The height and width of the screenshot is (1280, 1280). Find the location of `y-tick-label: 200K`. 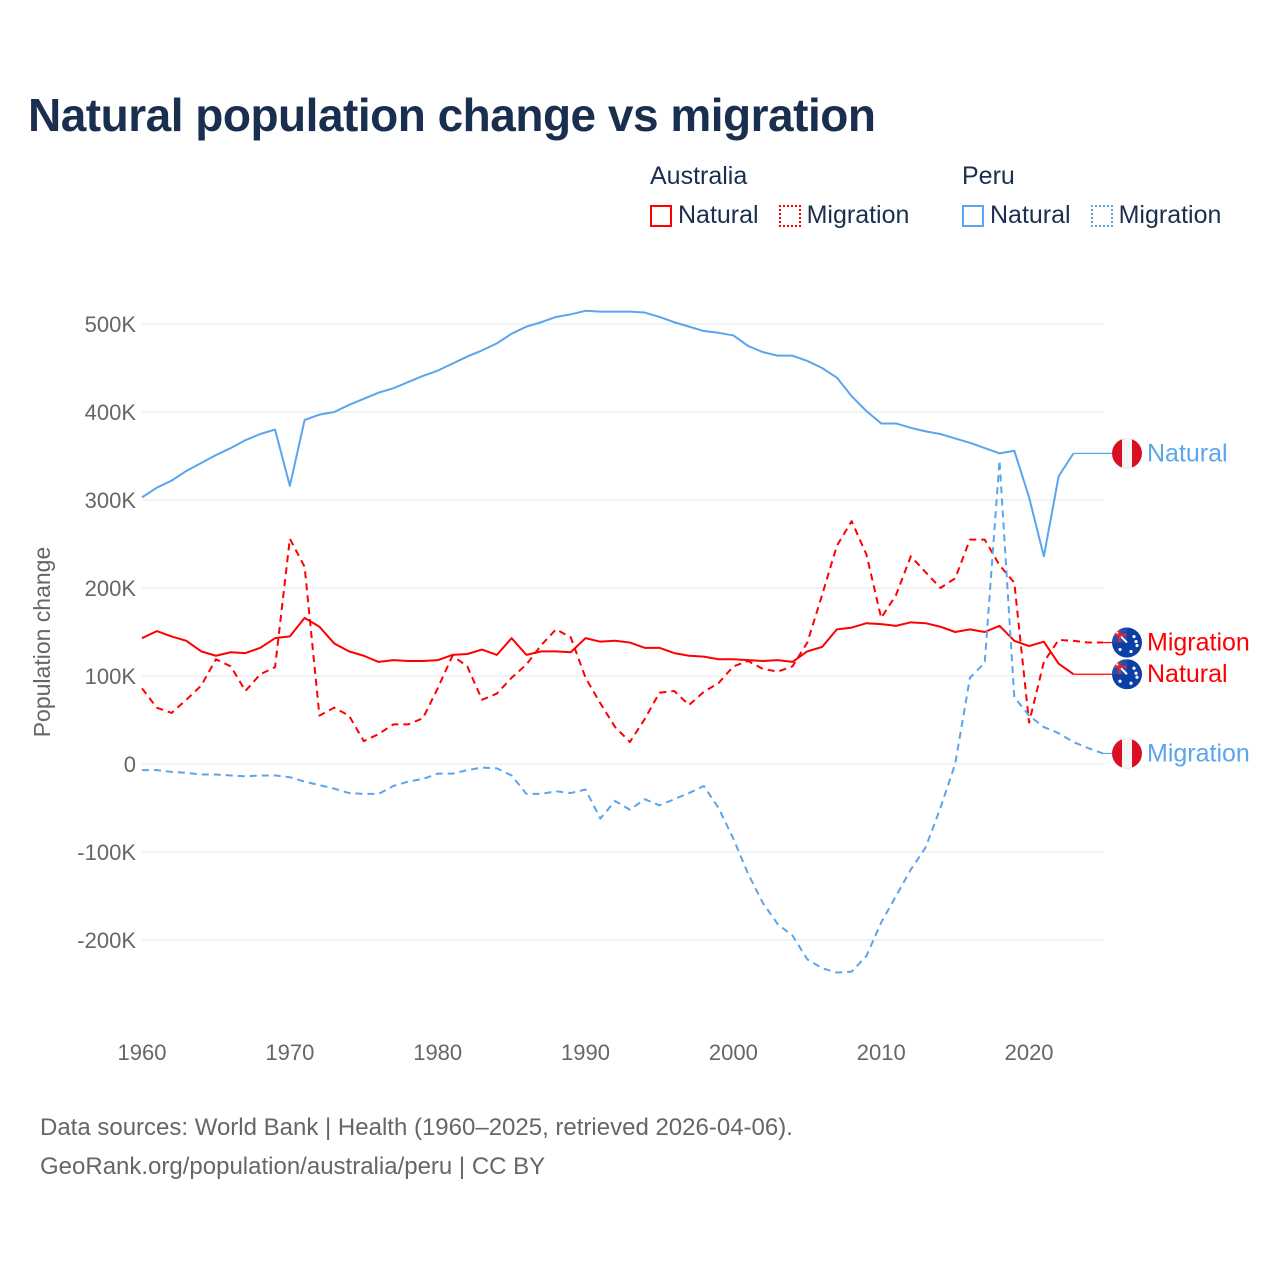

y-tick-label: 200K is located at coordinates (111, 588).